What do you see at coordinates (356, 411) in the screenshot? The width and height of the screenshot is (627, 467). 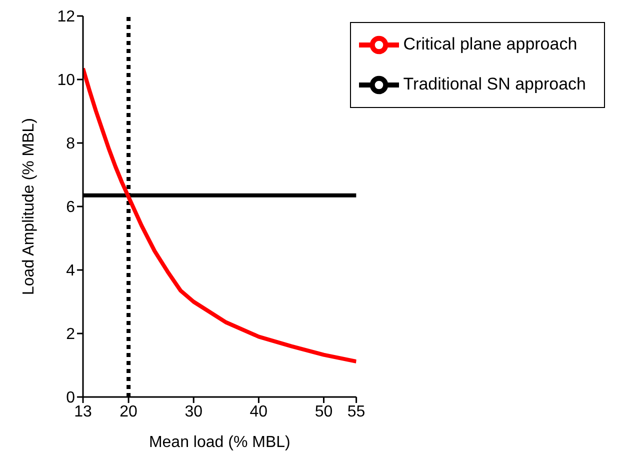 I see `x-tick-label: 55` at bounding box center [356, 411].